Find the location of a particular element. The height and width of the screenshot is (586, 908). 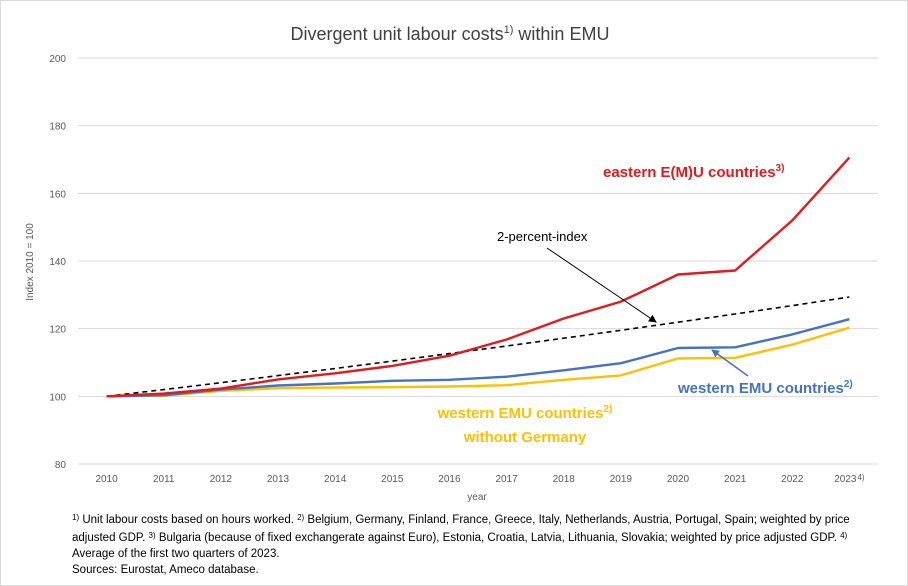

x-tick-label: 2012 is located at coordinates (221, 479).